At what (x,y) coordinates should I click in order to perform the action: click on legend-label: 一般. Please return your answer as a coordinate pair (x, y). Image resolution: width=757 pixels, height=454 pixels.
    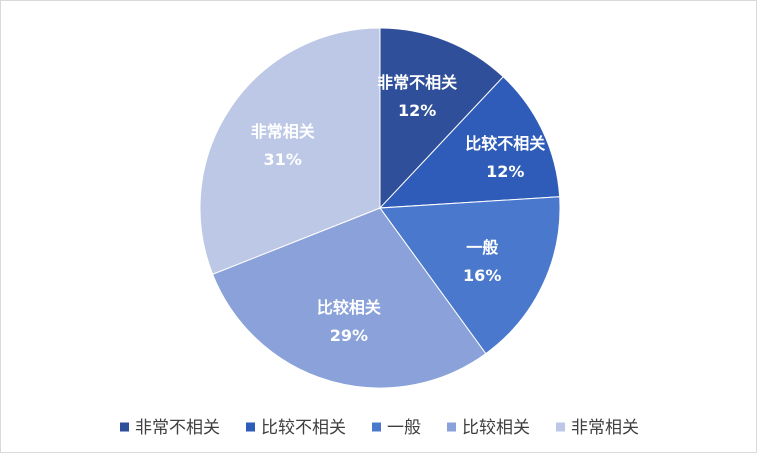
    Looking at the image, I should click on (404, 428).